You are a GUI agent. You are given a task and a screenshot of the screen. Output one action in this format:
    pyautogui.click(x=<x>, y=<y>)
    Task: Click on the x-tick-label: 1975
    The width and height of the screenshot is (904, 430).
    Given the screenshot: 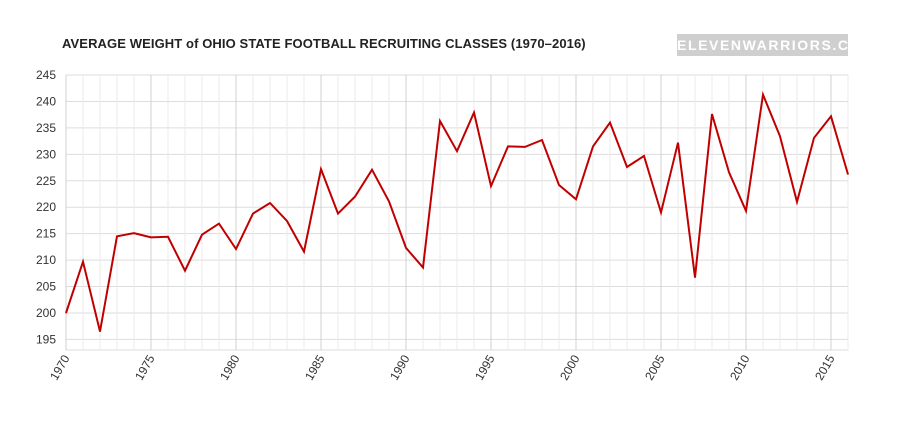 What is the action you would take?
    pyautogui.click(x=145, y=367)
    